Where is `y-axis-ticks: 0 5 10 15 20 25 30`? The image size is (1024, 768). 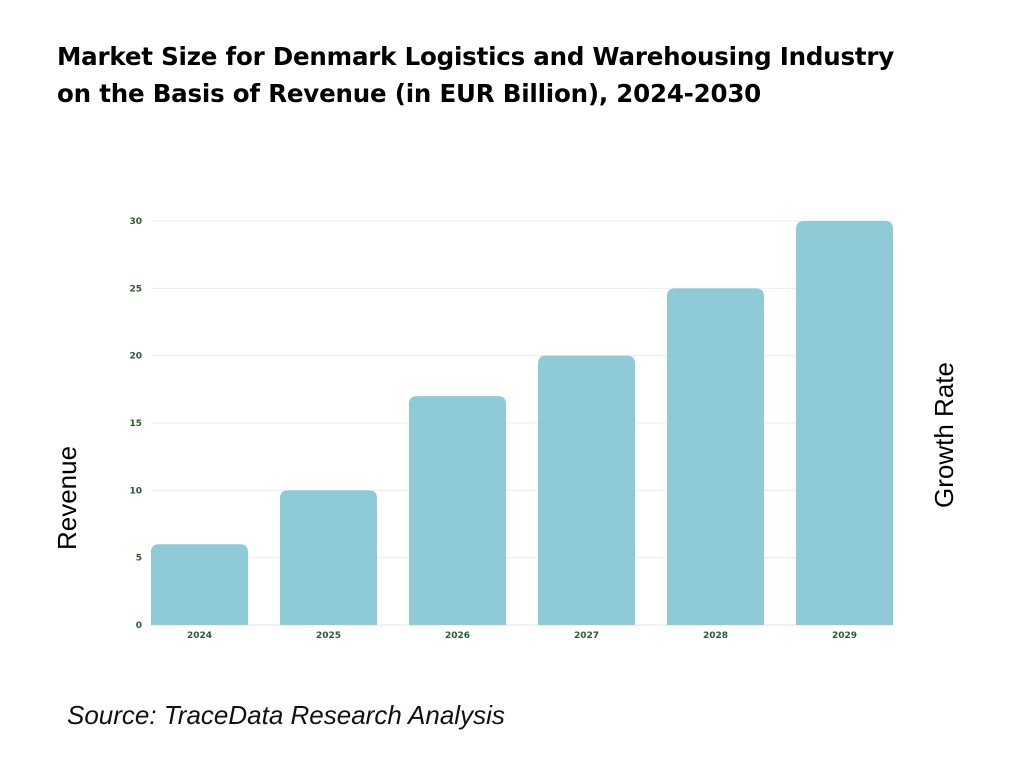 y-axis-ticks: 0 5 10 15 20 25 30 is located at coordinates (135, 424).